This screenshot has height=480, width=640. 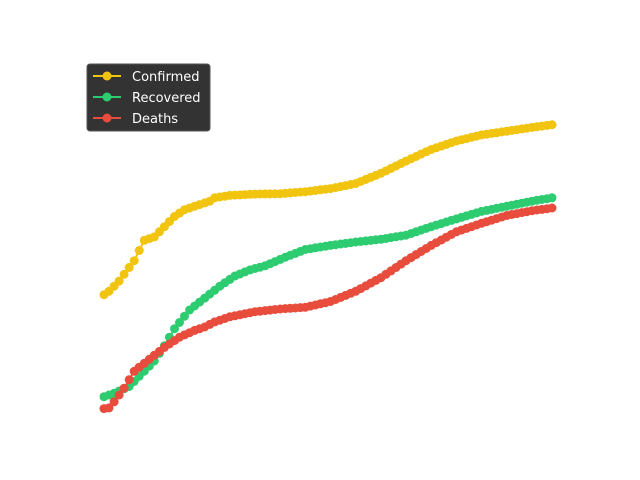 What do you see at coordinates (166, 98) in the screenshot?
I see `legend-label-recovered: Recovered` at bounding box center [166, 98].